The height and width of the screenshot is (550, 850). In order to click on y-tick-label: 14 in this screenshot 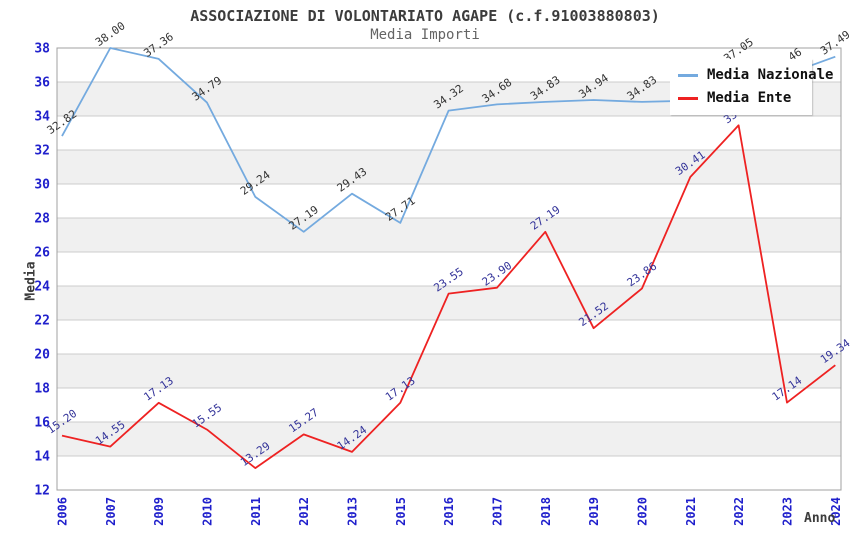, I will do `click(42, 457)`.